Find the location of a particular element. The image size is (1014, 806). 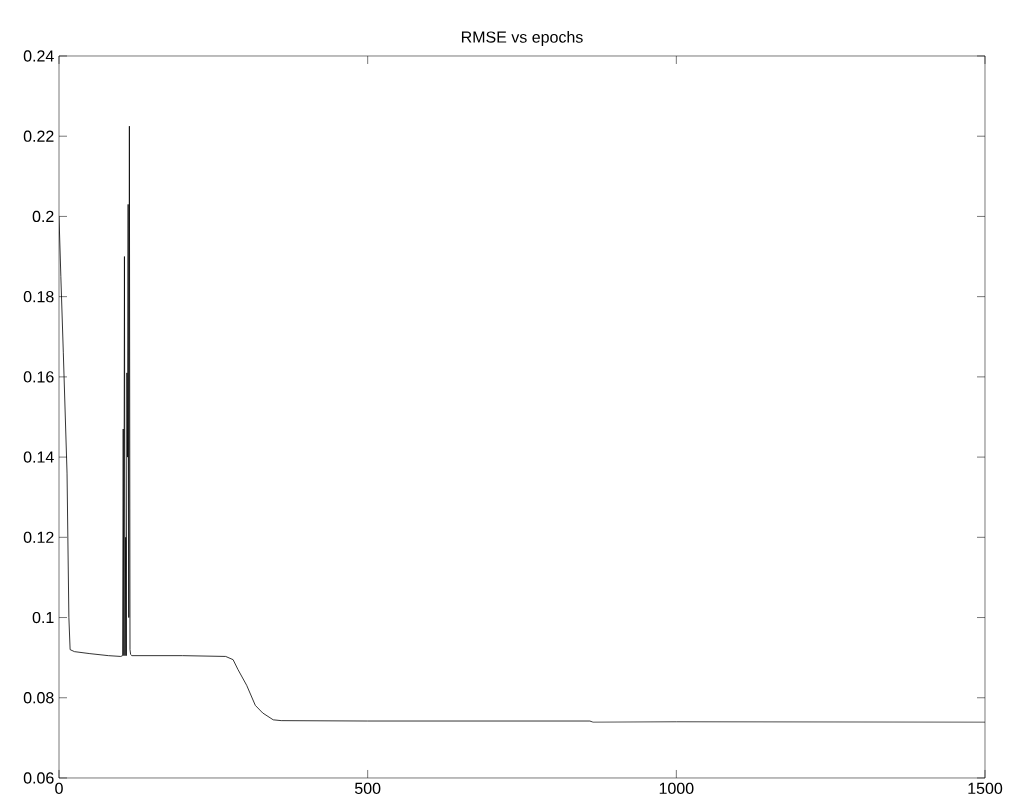

y-tick-label: 0.16 is located at coordinates (38, 377).